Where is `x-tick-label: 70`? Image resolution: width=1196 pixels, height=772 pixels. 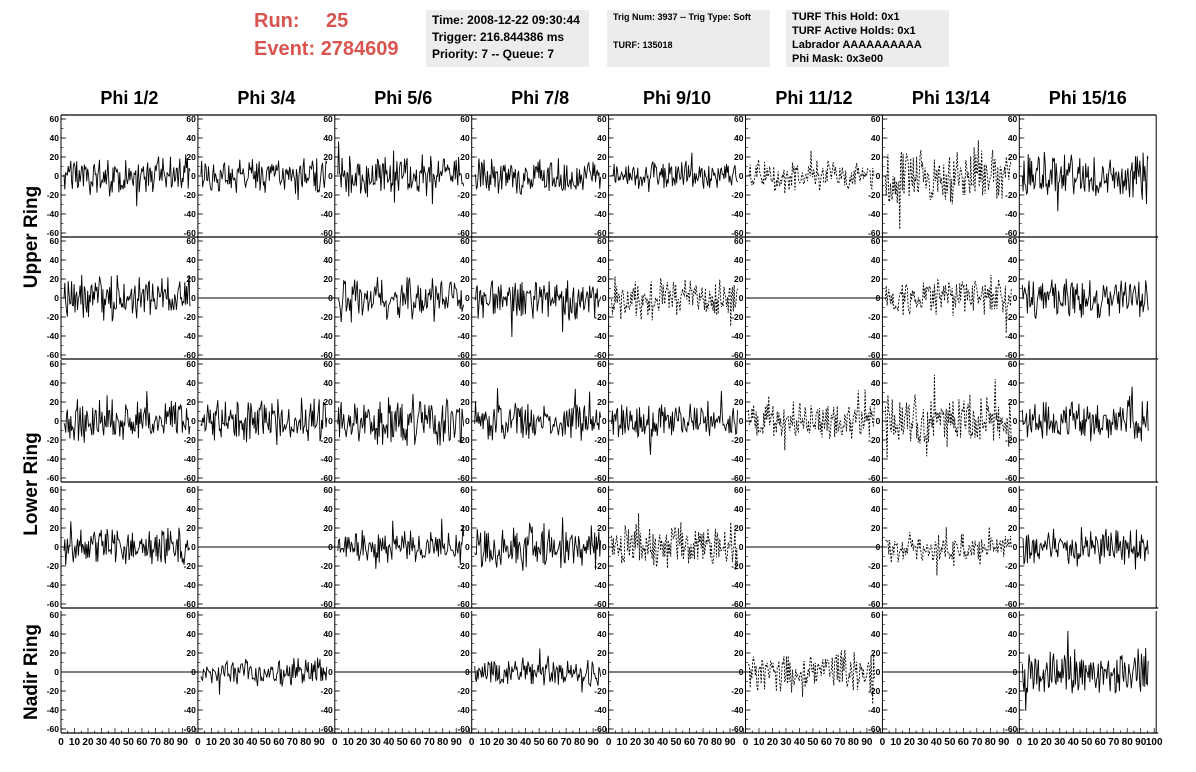
x-tick-label: 70 is located at coordinates (567, 742).